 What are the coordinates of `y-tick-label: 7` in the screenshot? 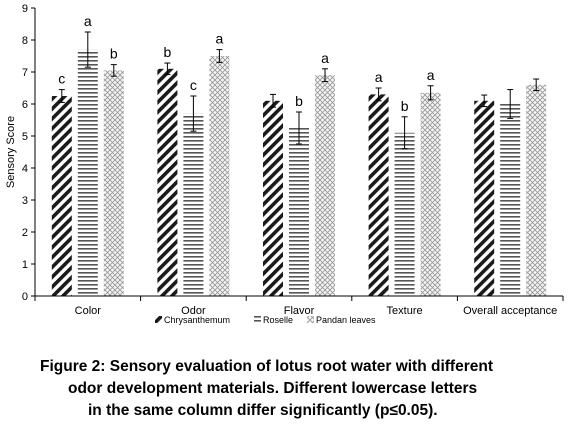 It's located at (25, 73).